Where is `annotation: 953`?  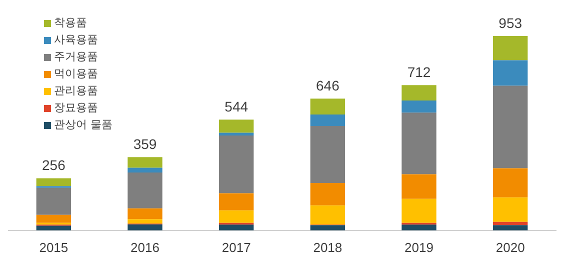 annotation: 953 is located at coordinates (510, 22).